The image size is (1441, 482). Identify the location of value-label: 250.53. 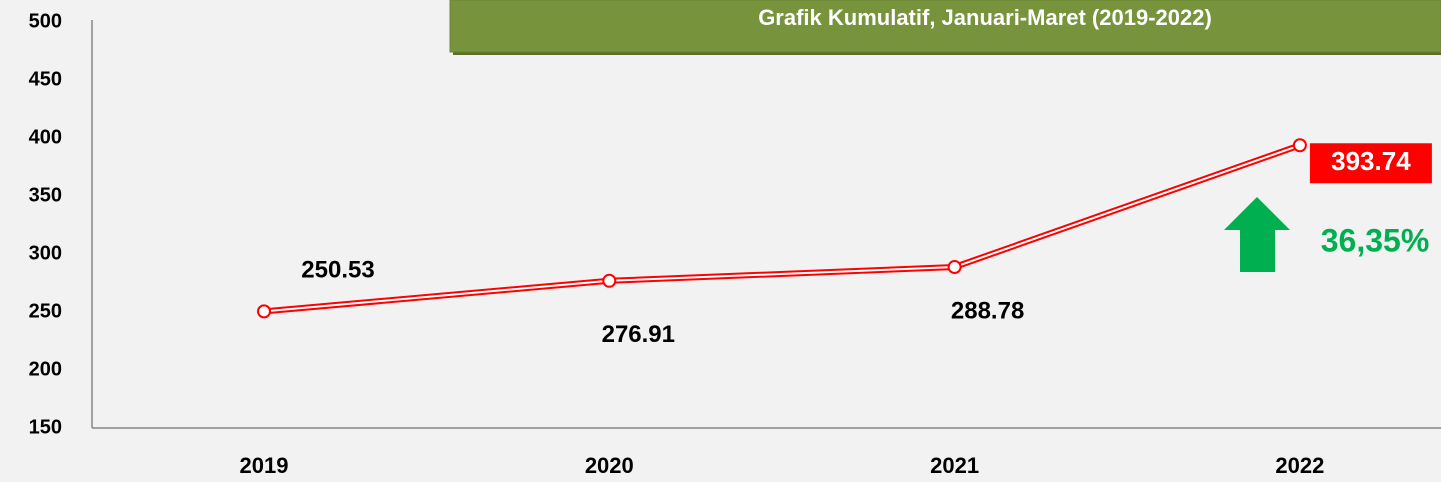
(337, 270).